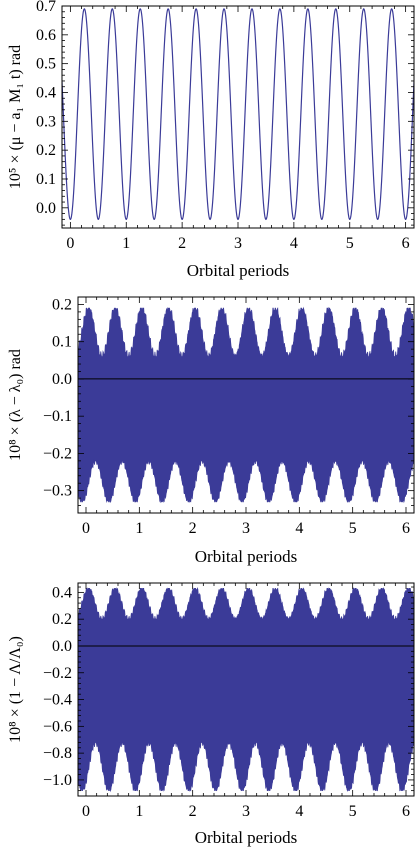 This screenshot has width=420, height=849. What do you see at coordinates (46, 64) in the screenshot?
I see `y-tick-label: 0.5` at bounding box center [46, 64].